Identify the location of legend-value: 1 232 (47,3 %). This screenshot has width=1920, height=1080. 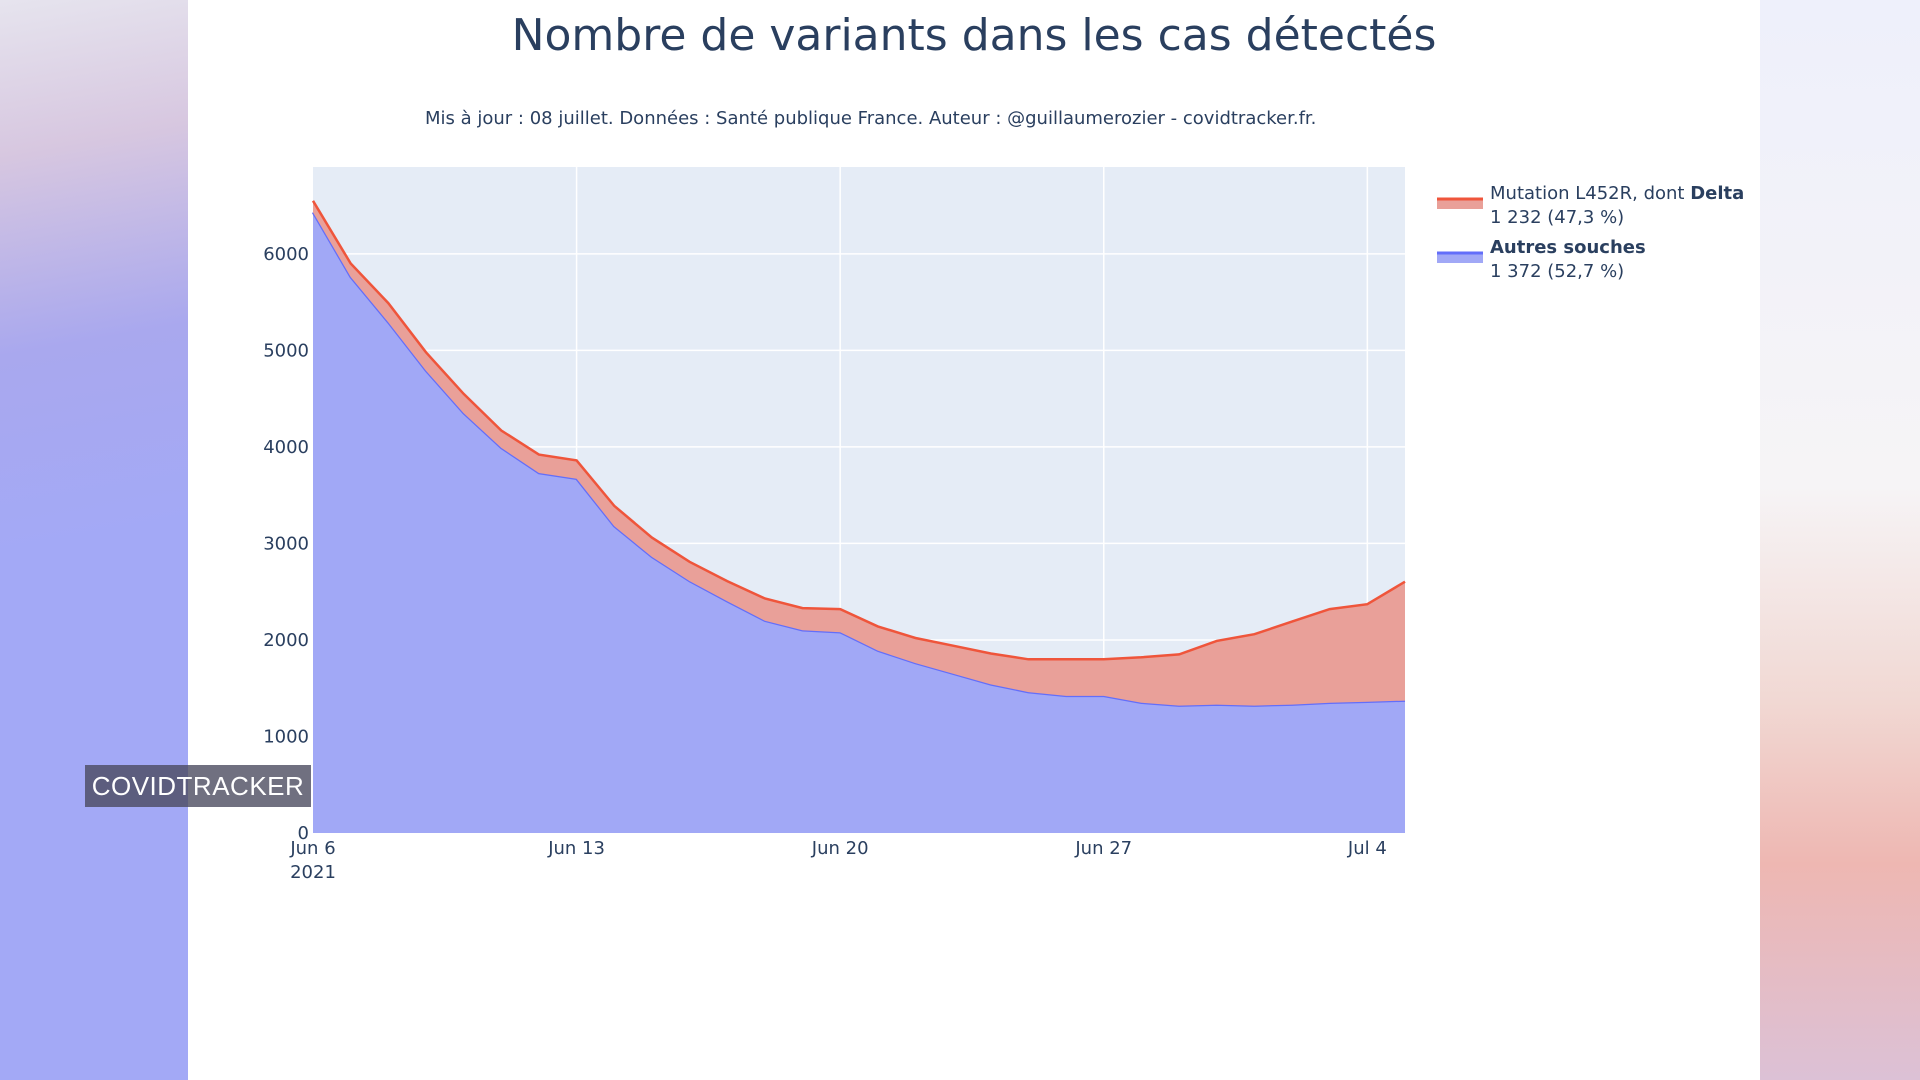
(1557, 217).